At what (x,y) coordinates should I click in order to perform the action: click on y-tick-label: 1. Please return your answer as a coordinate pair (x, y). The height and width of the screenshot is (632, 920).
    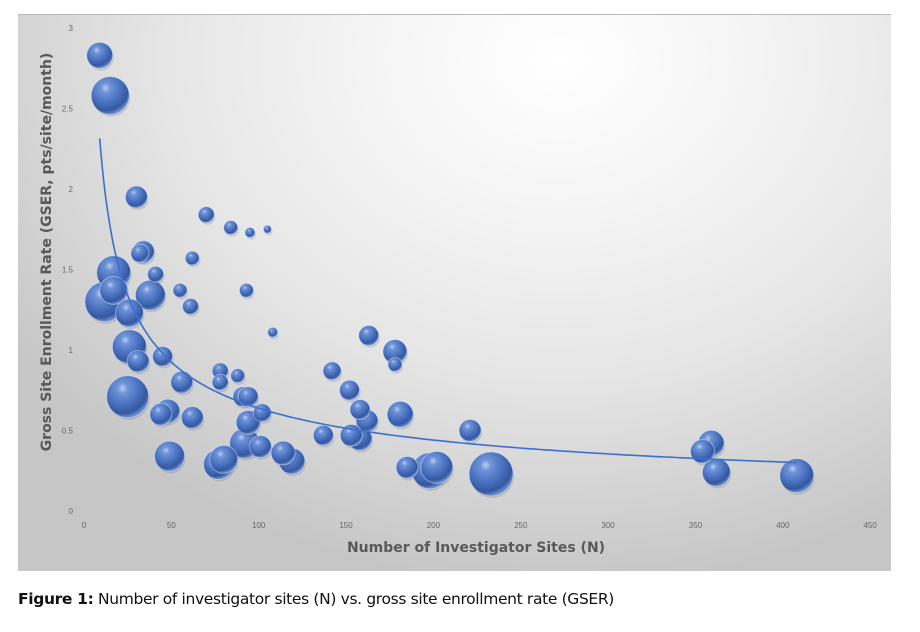
    Looking at the image, I should click on (71, 350).